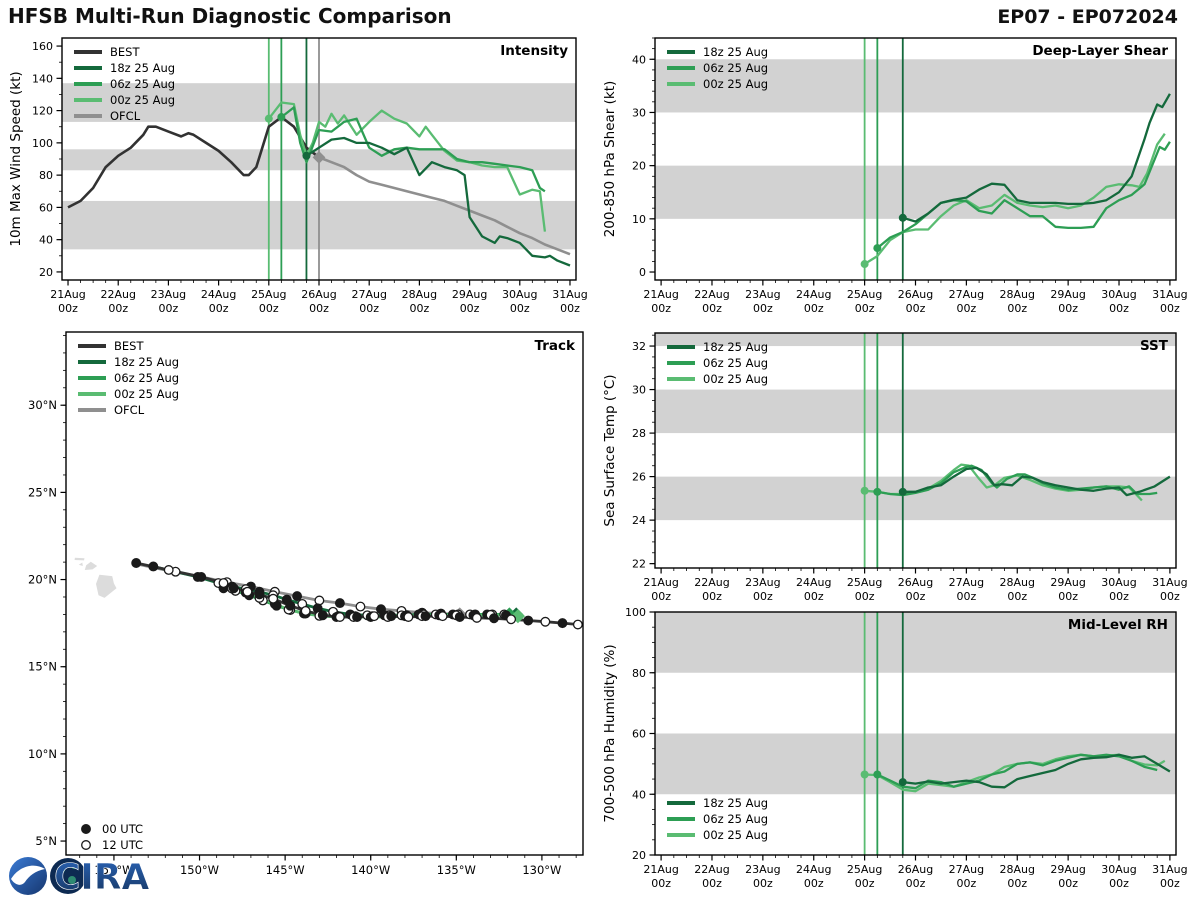 This screenshot has width=1200, height=900. What do you see at coordinates (642, 272) in the screenshot?
I see `y-tick-label: 0` at bounding box center [642, 272].